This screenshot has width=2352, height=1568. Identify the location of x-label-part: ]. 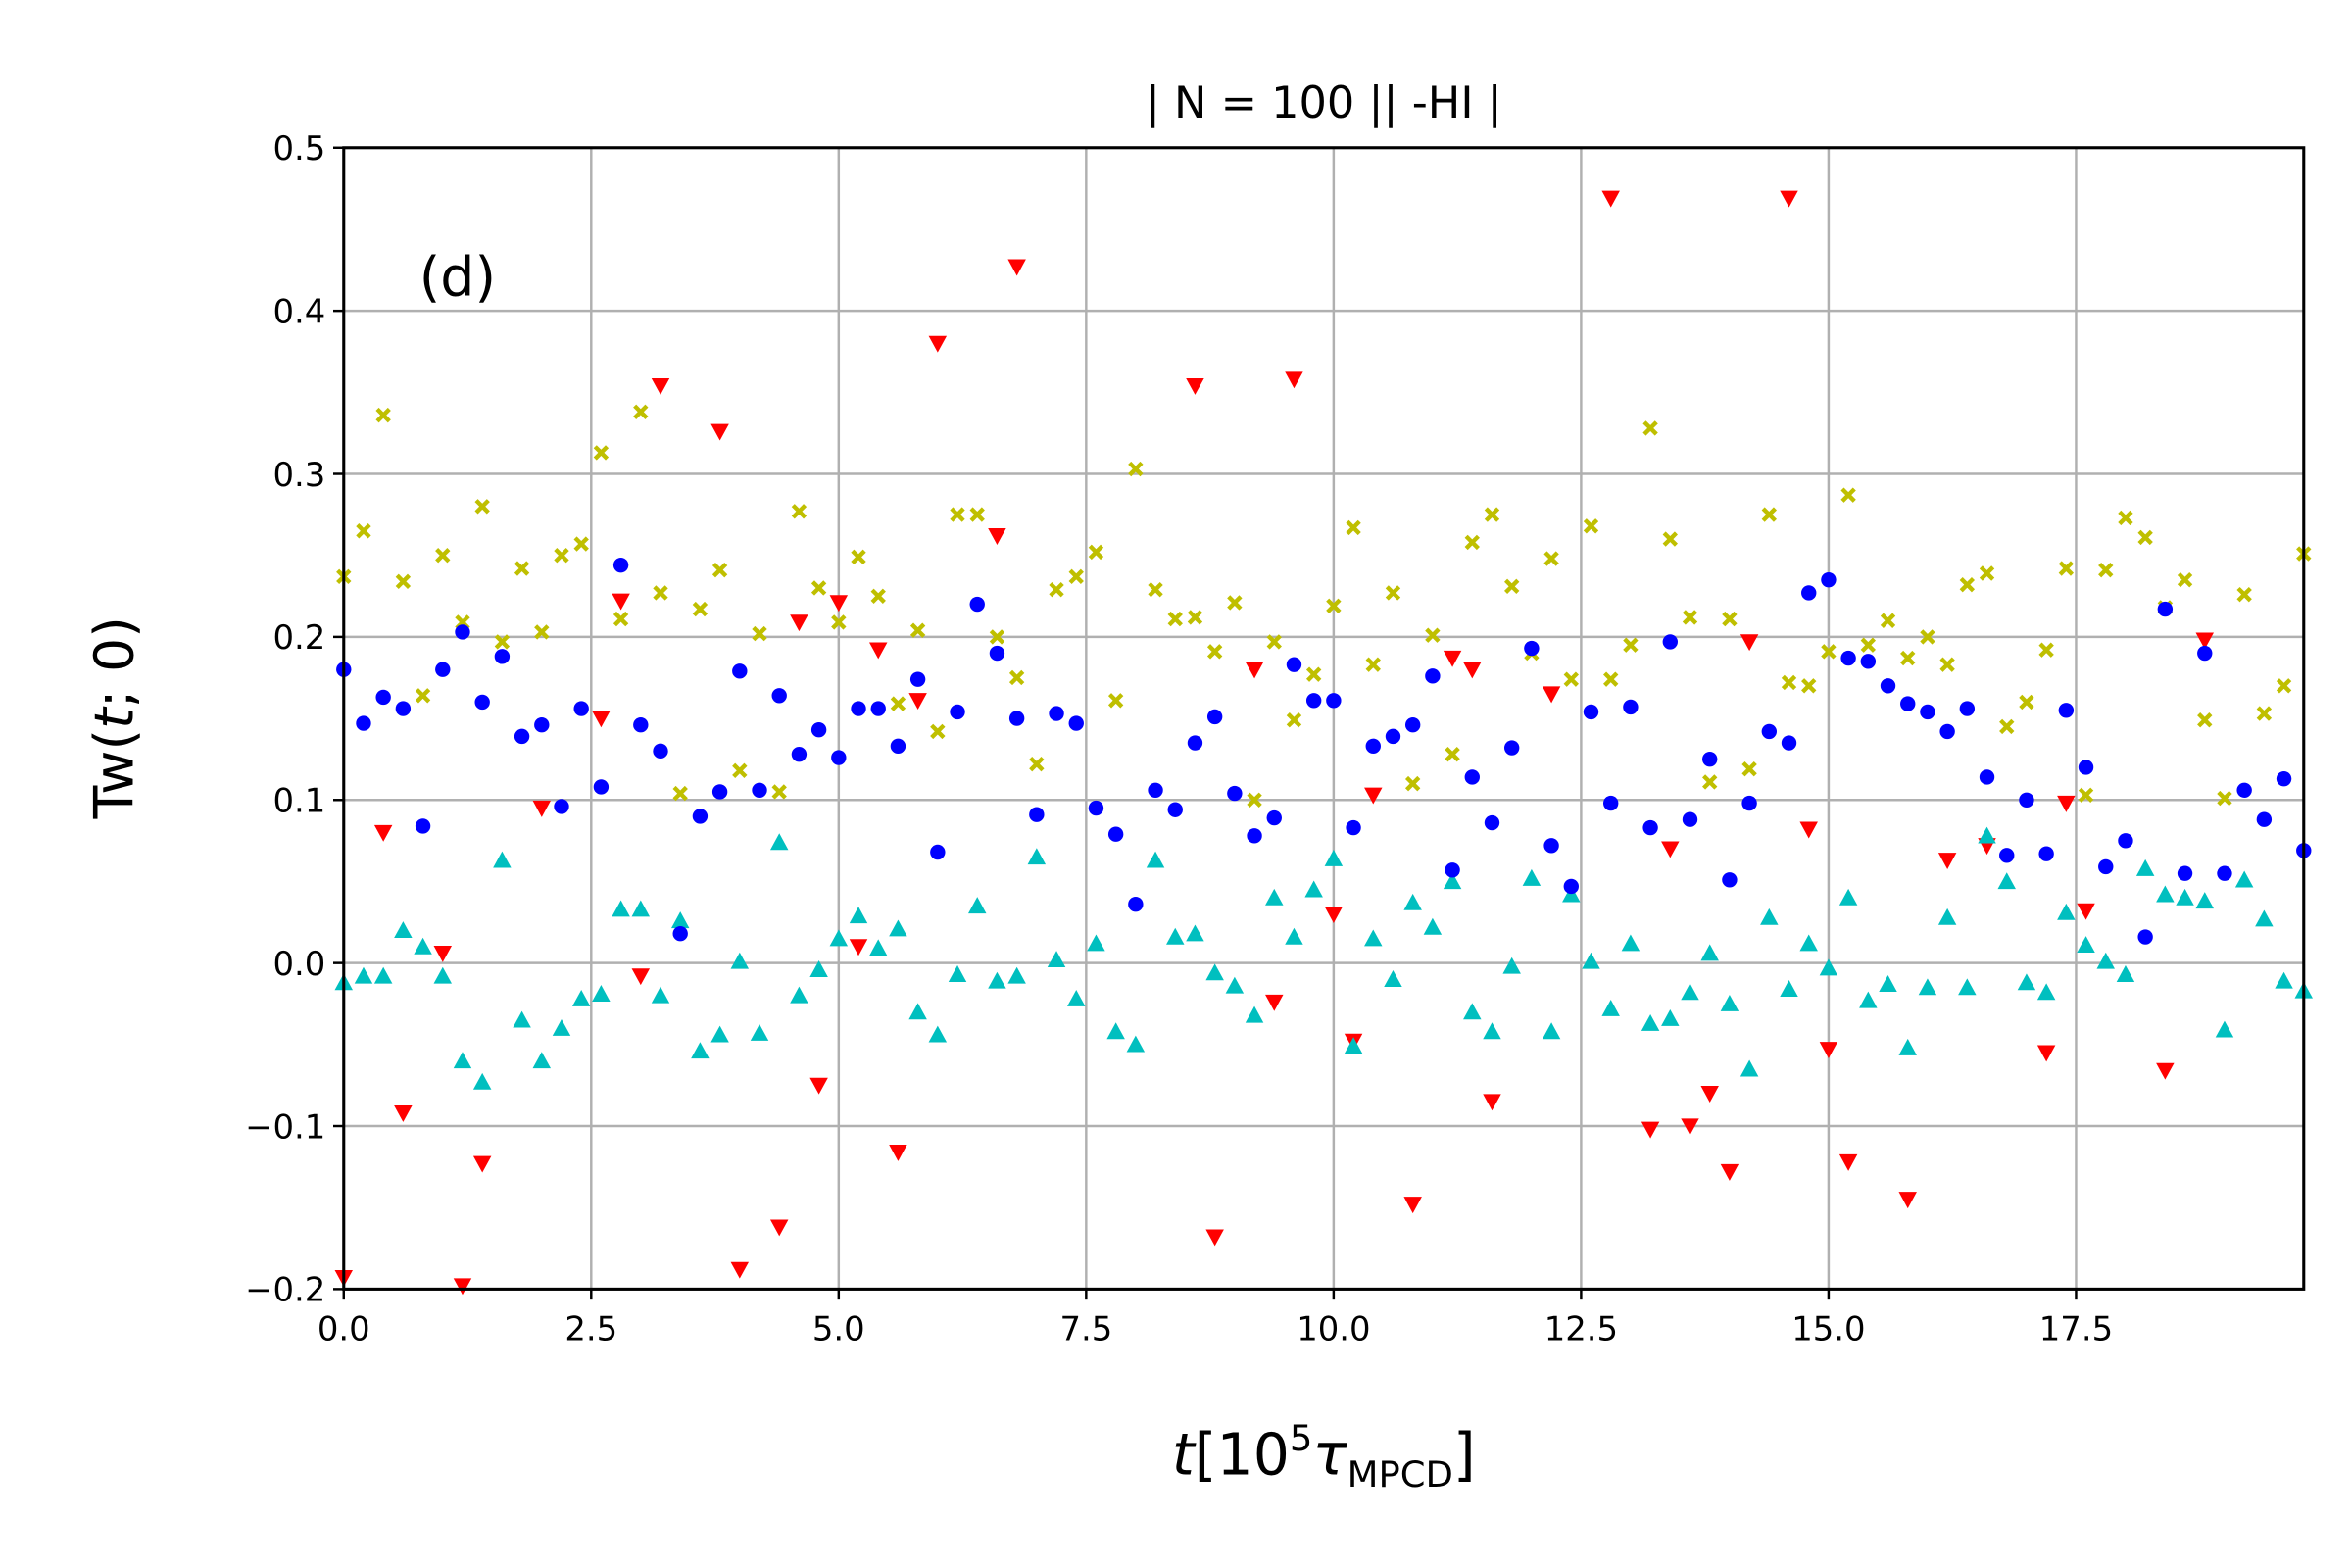
(1464, 1455).